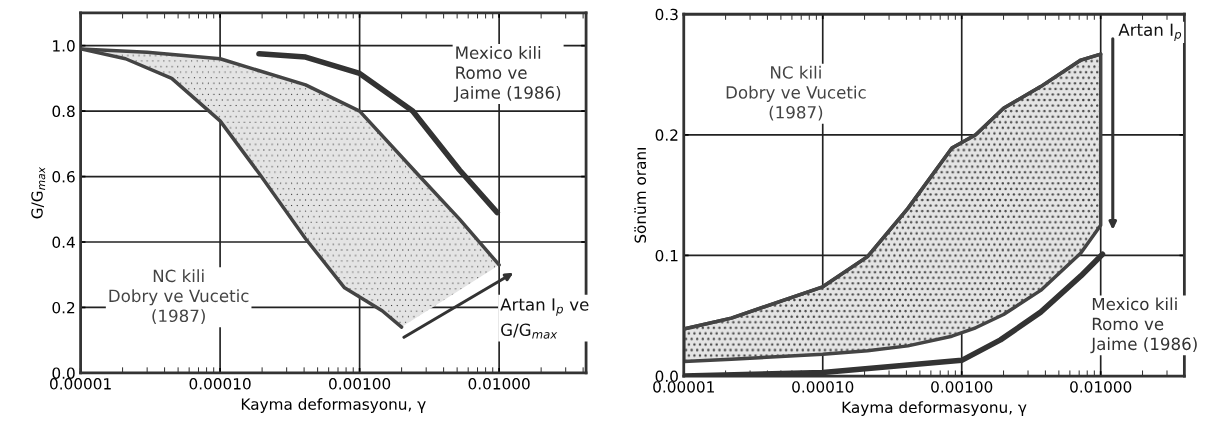 The width and height of the screenshot is (1221, 445). I want to click on text: Artan I$_{p}$ ve G/G$_{max}$, so click(544, 318).